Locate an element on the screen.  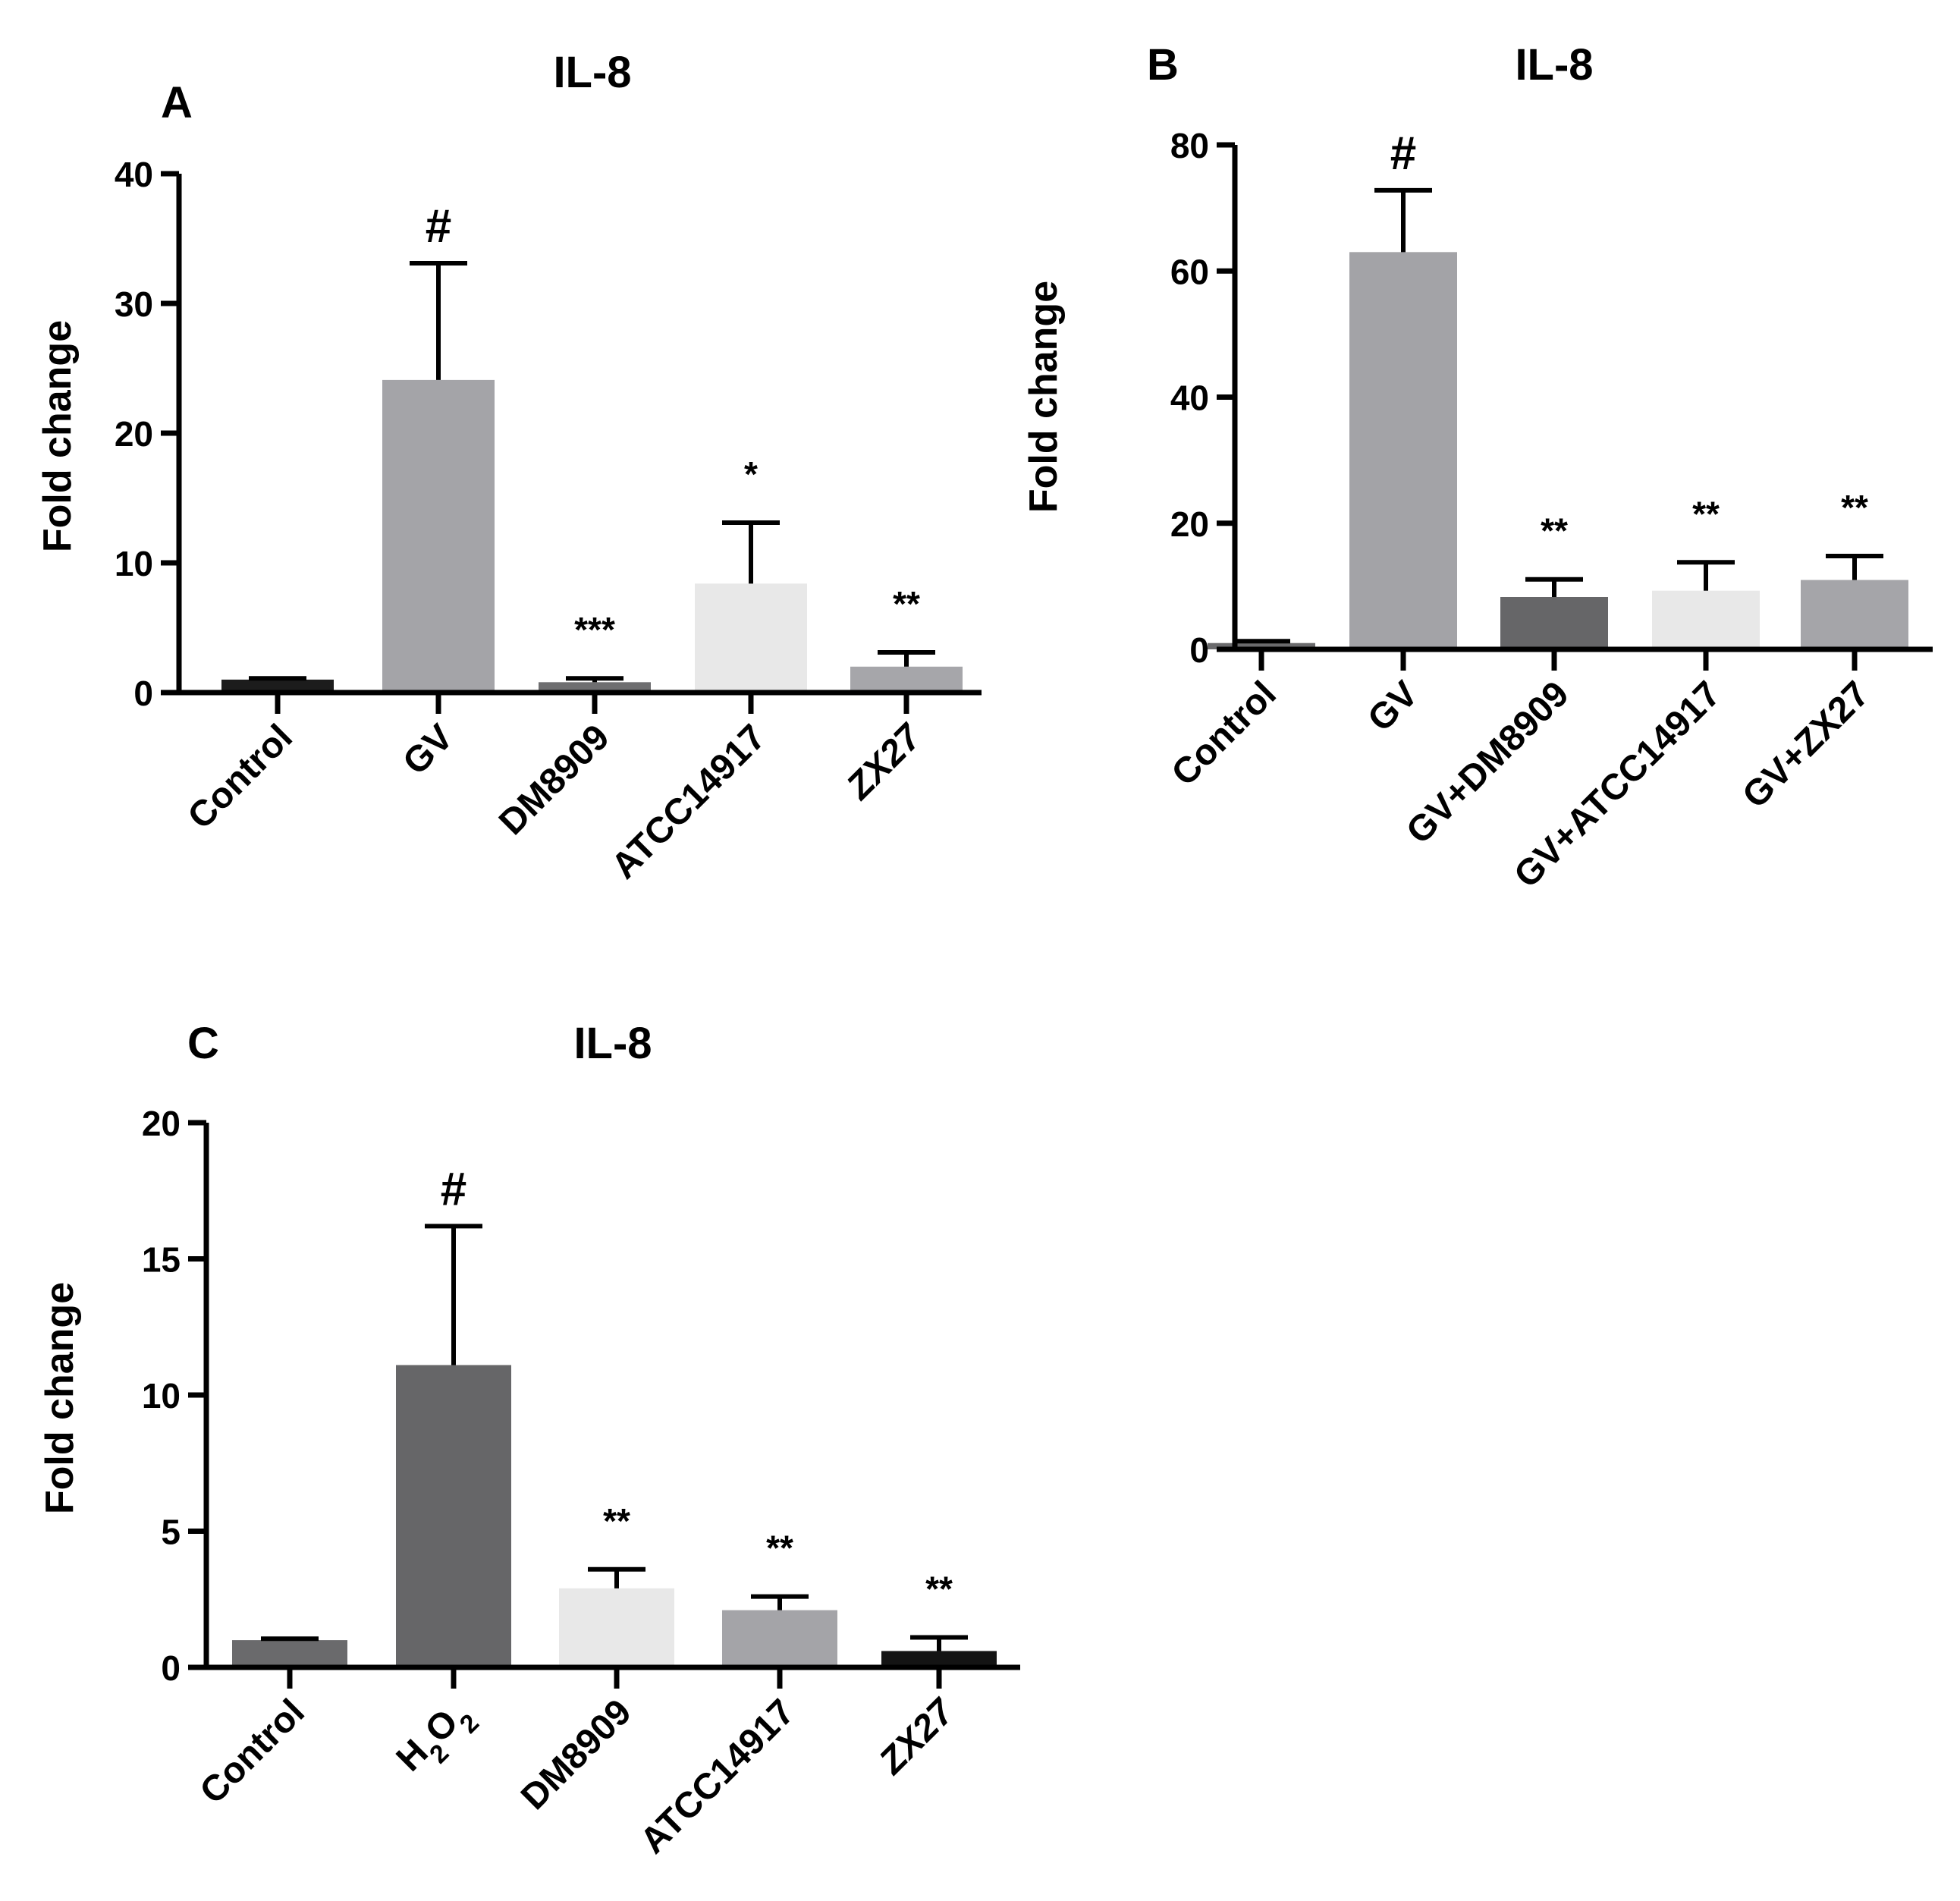
label-part: O is located at coordinates (442, 1726).